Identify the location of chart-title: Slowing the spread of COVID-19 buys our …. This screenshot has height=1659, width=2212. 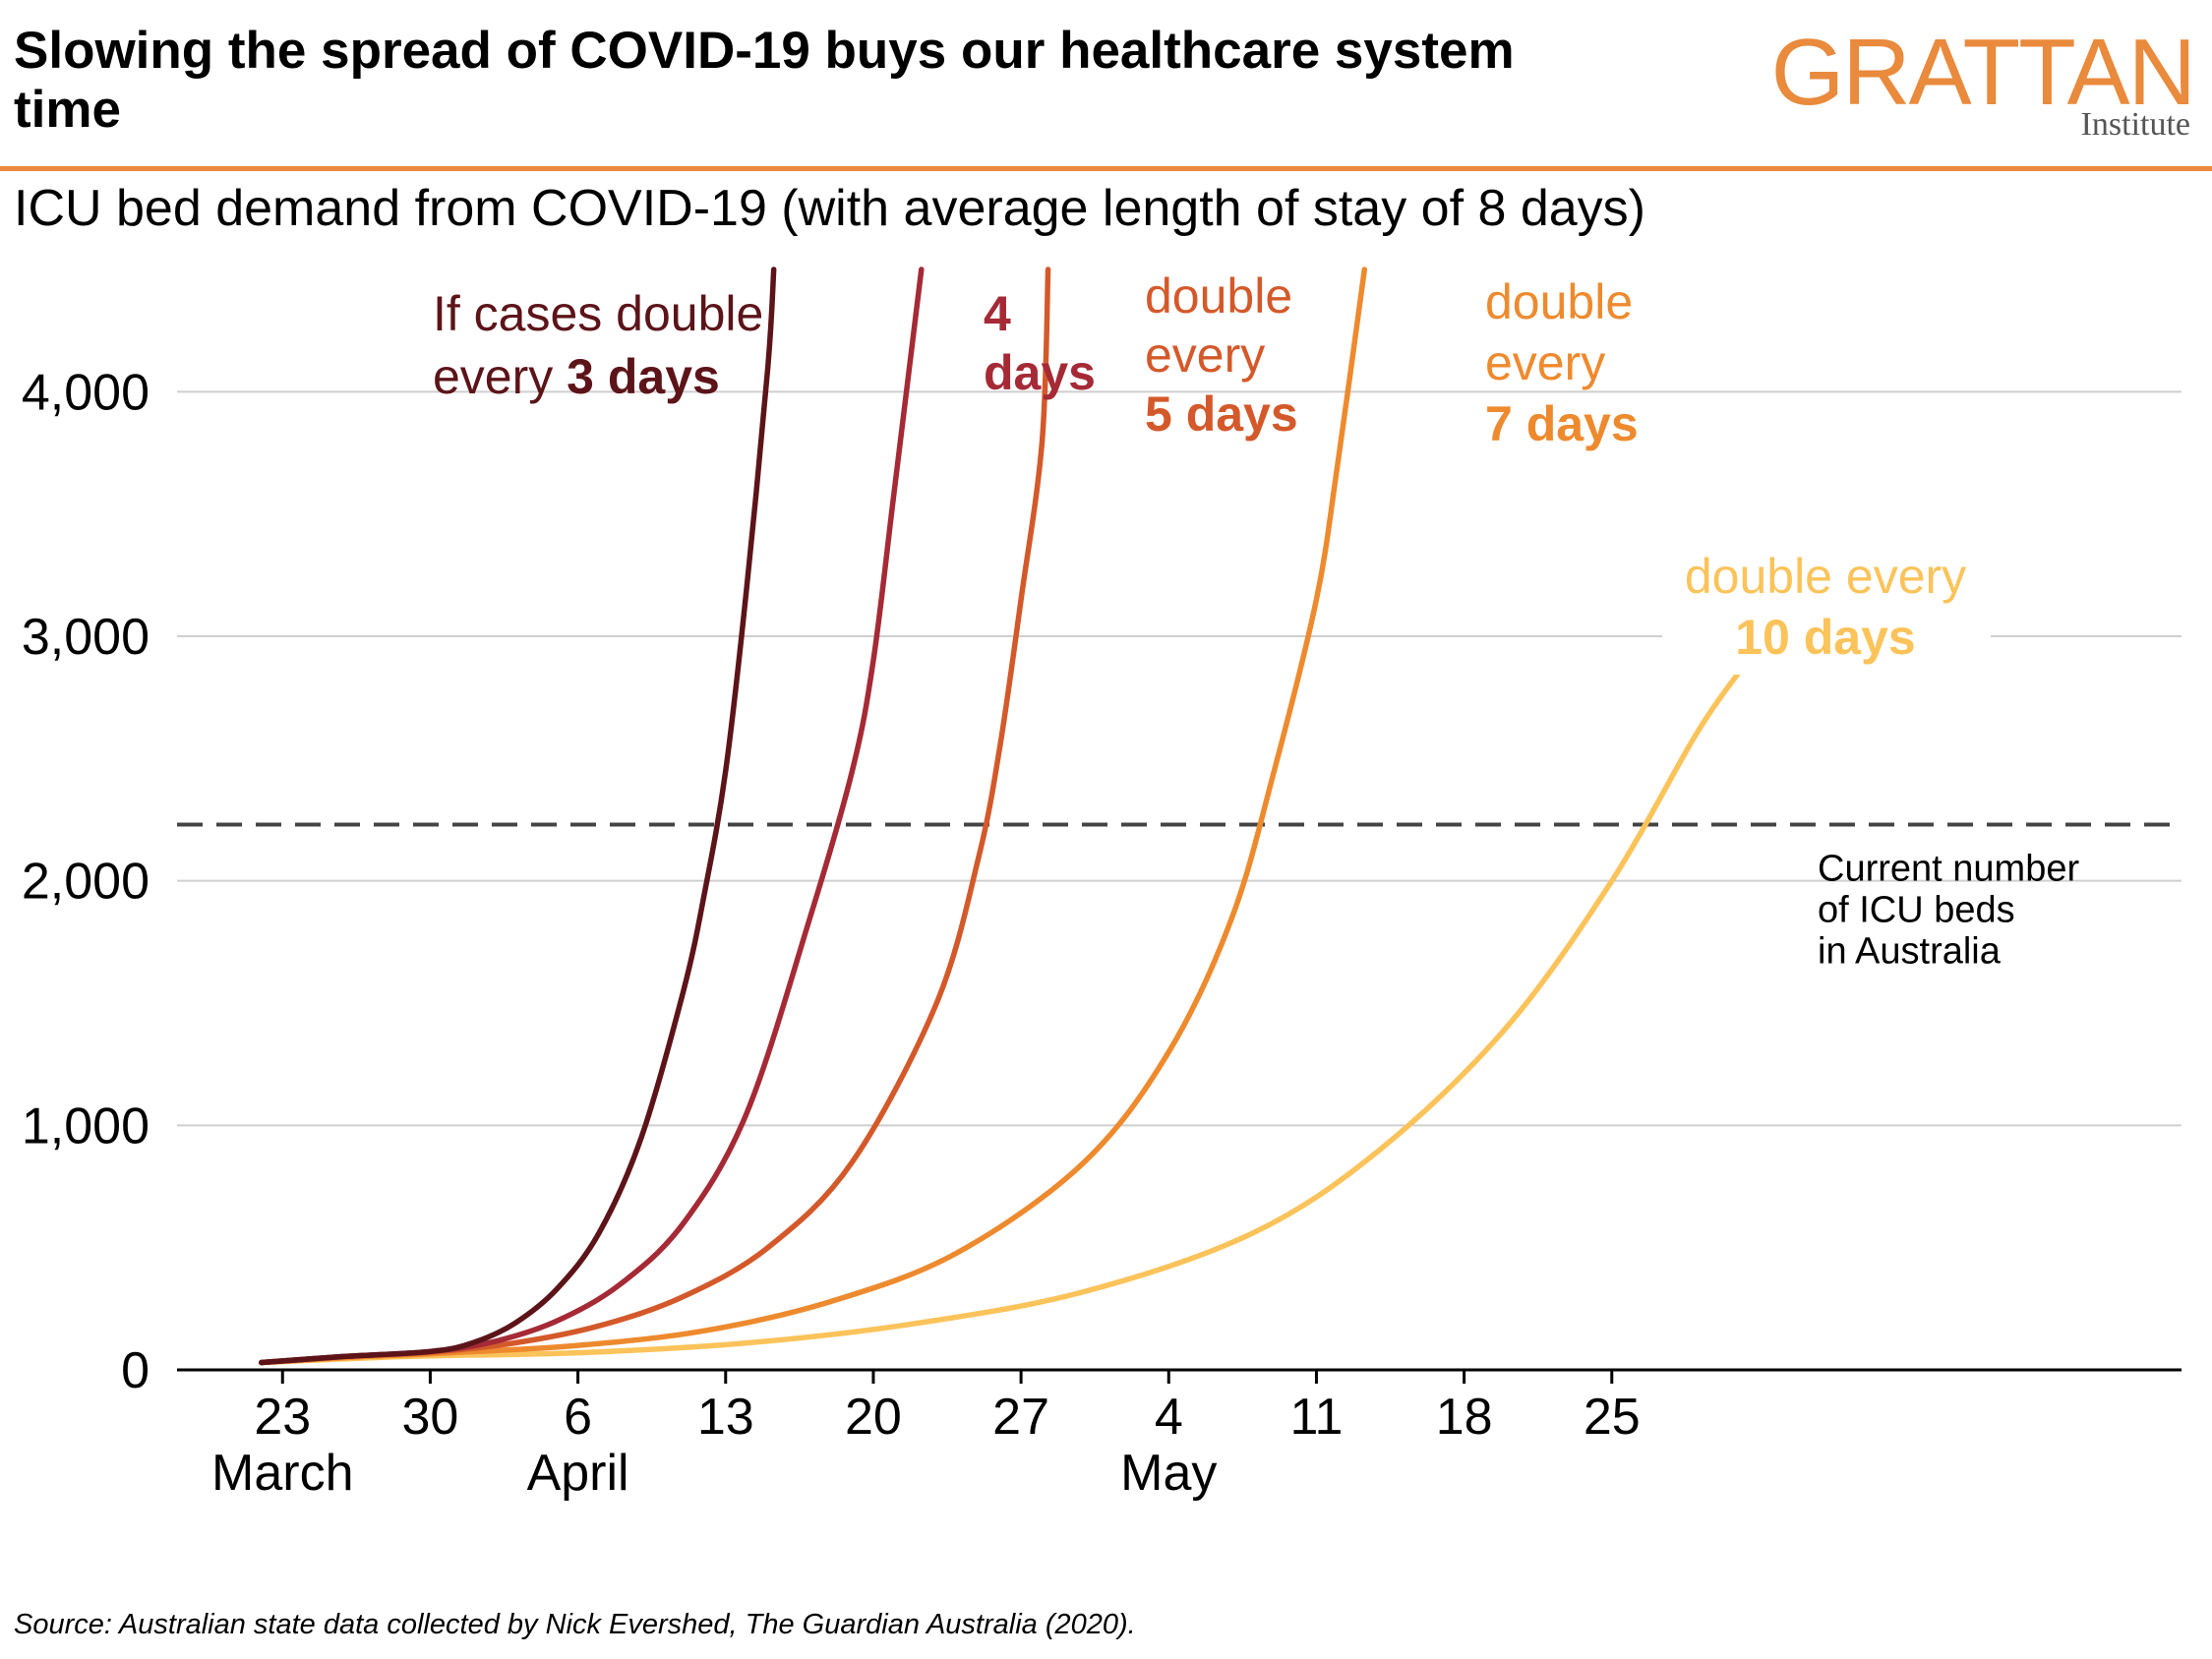
(765, 80).